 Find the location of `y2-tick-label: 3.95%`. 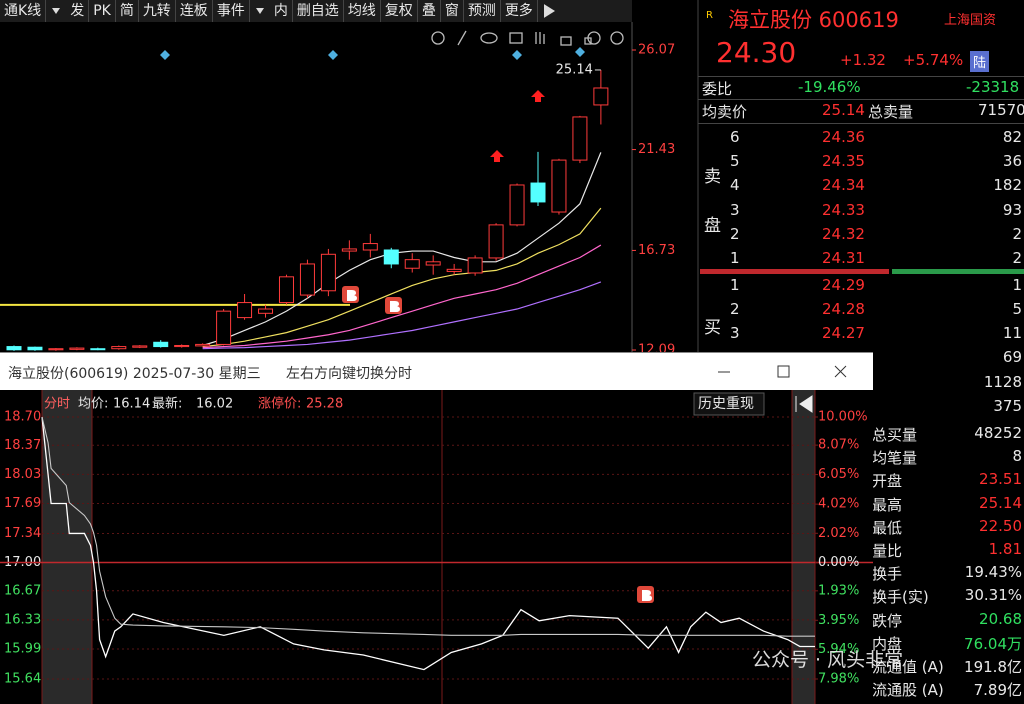

y2-tick-label: 3.95% is located at coordinates (838, 620).